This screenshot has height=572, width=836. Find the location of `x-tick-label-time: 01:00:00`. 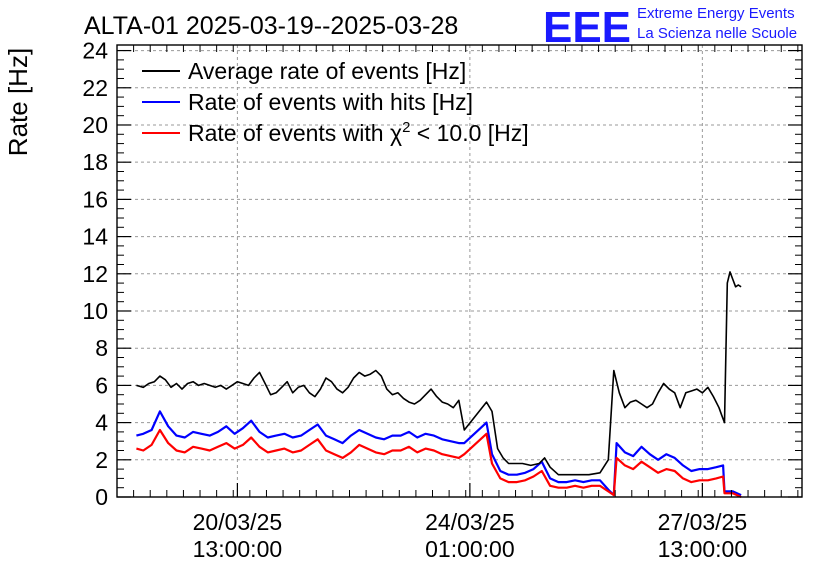

x-tick-label-time: 01:00:00 is located at coordinates (470, 549).